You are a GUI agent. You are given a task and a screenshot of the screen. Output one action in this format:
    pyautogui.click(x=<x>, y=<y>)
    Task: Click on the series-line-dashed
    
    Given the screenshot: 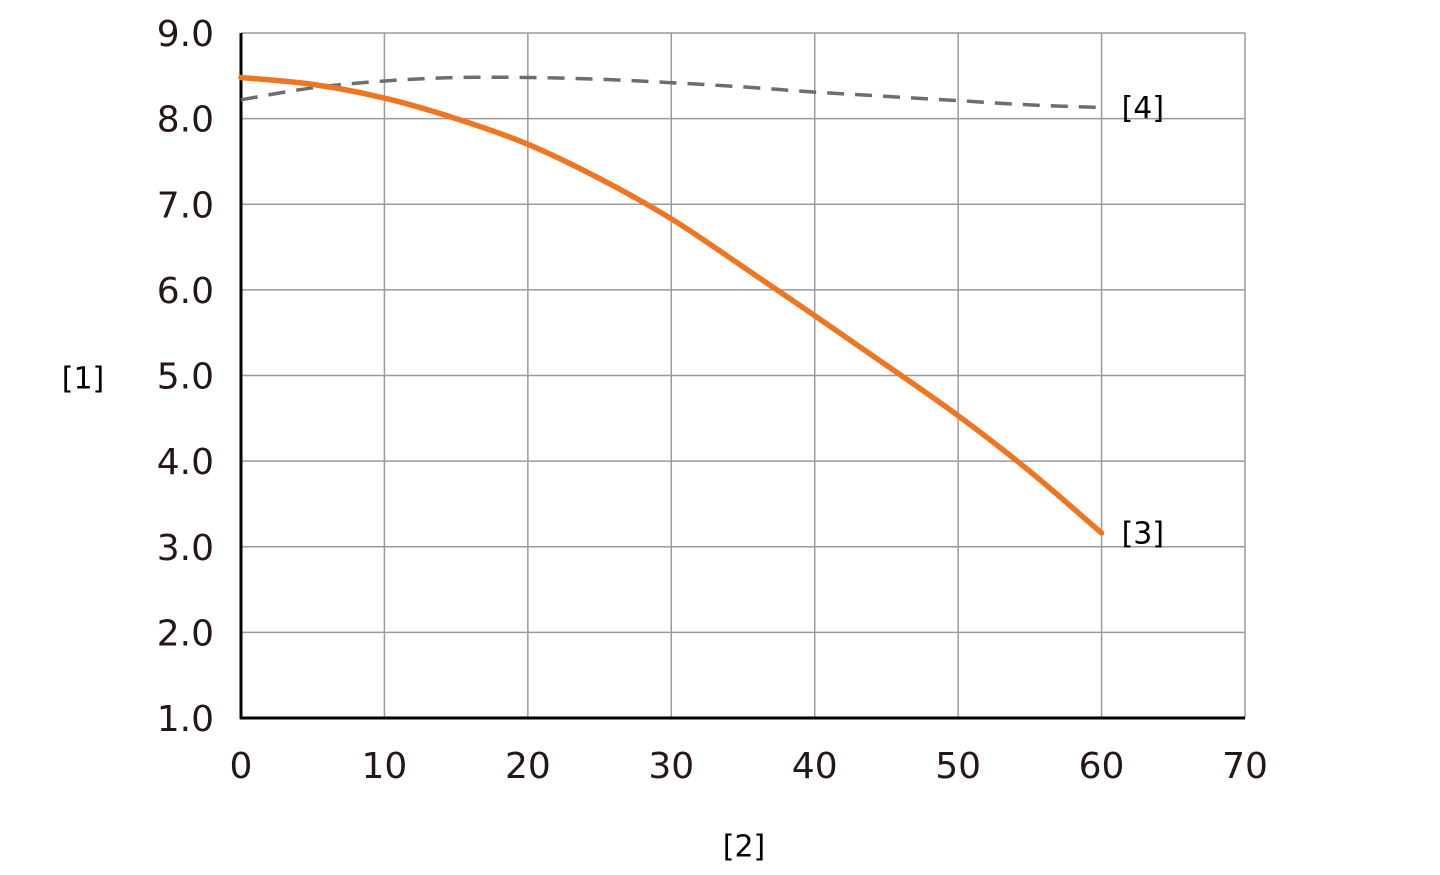 What is the action you would take?
    pyautogui.click(x=671, y=92)
    